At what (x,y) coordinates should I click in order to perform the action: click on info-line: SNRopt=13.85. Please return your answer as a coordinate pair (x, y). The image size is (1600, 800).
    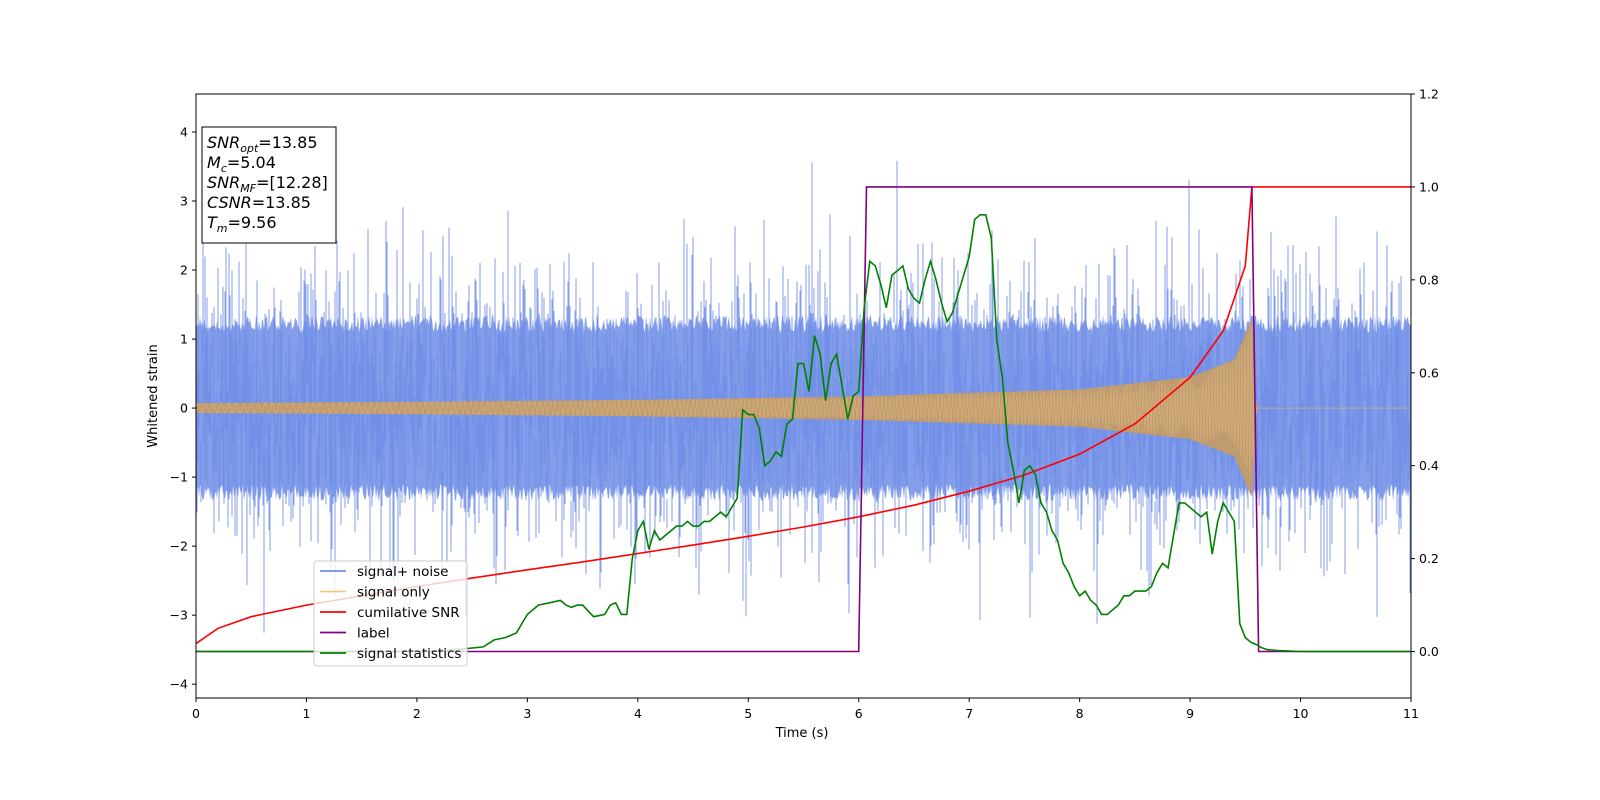
    Looking at the image, I should click on (262, 144).